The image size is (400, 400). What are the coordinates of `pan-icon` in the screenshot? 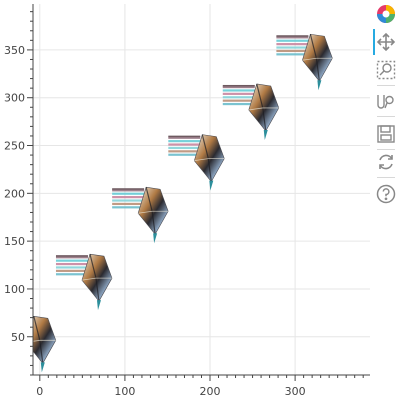 It's located at (386, 42).